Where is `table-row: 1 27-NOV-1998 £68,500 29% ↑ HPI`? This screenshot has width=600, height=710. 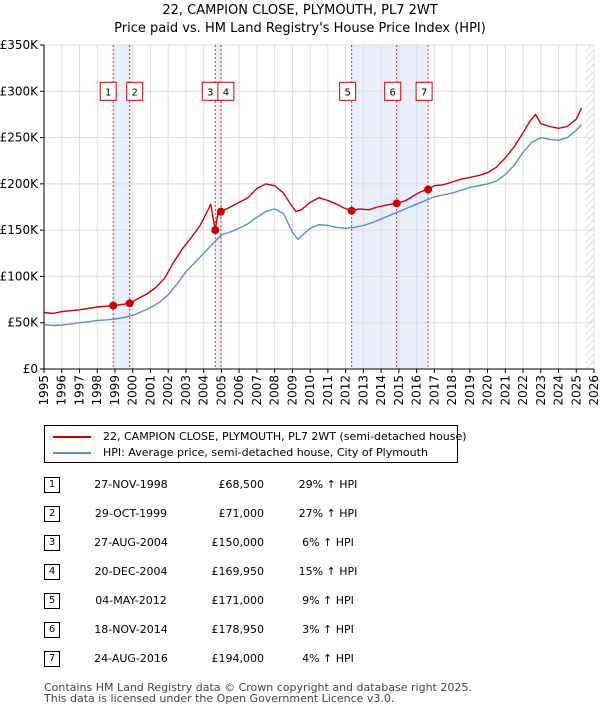
table-row: 1 27-NOV-1998 £68,500 29% ↑ HPI is located at coordinates (254, 486).